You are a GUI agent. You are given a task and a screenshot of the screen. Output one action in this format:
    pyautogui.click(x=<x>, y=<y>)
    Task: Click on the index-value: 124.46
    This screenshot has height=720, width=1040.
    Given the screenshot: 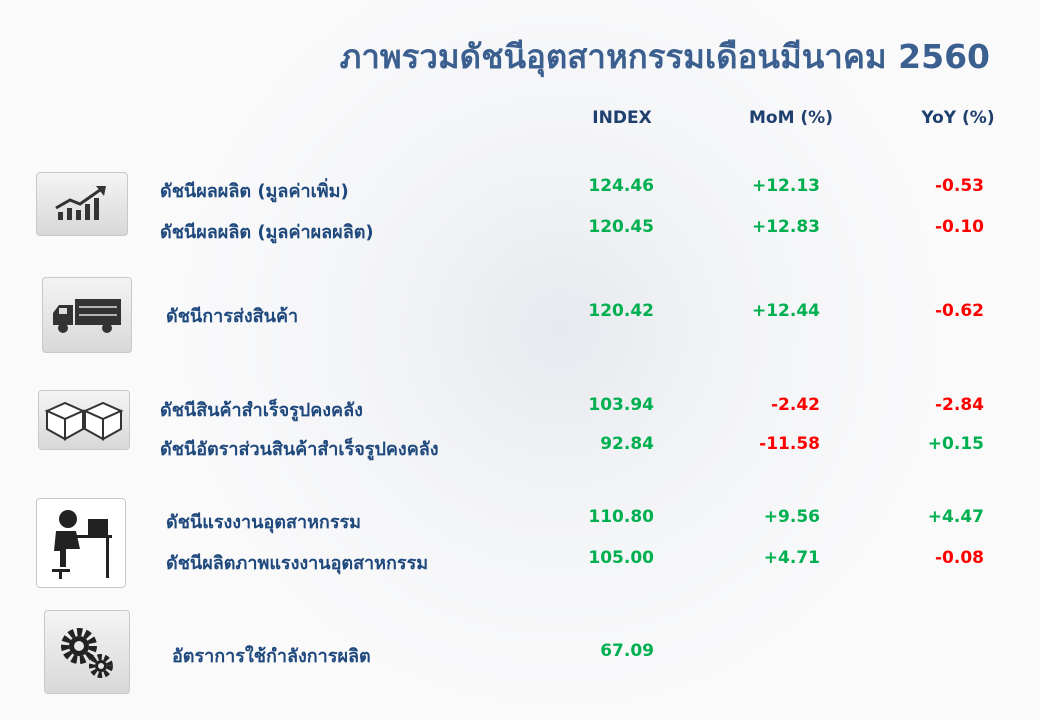 What is the action you would take?
    pyautogui.click(x=621, y=186)
    